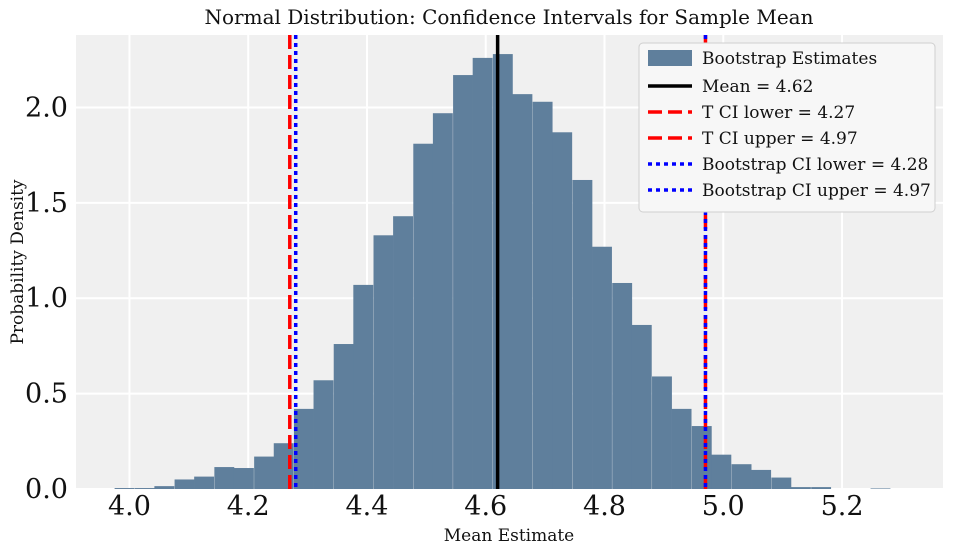 Image resolution: width=953 pixels, height=554 pixels. Describe the element at coordinates (129, 506) in the screenshot. I see `x-tick-label: 4.0` at that location.